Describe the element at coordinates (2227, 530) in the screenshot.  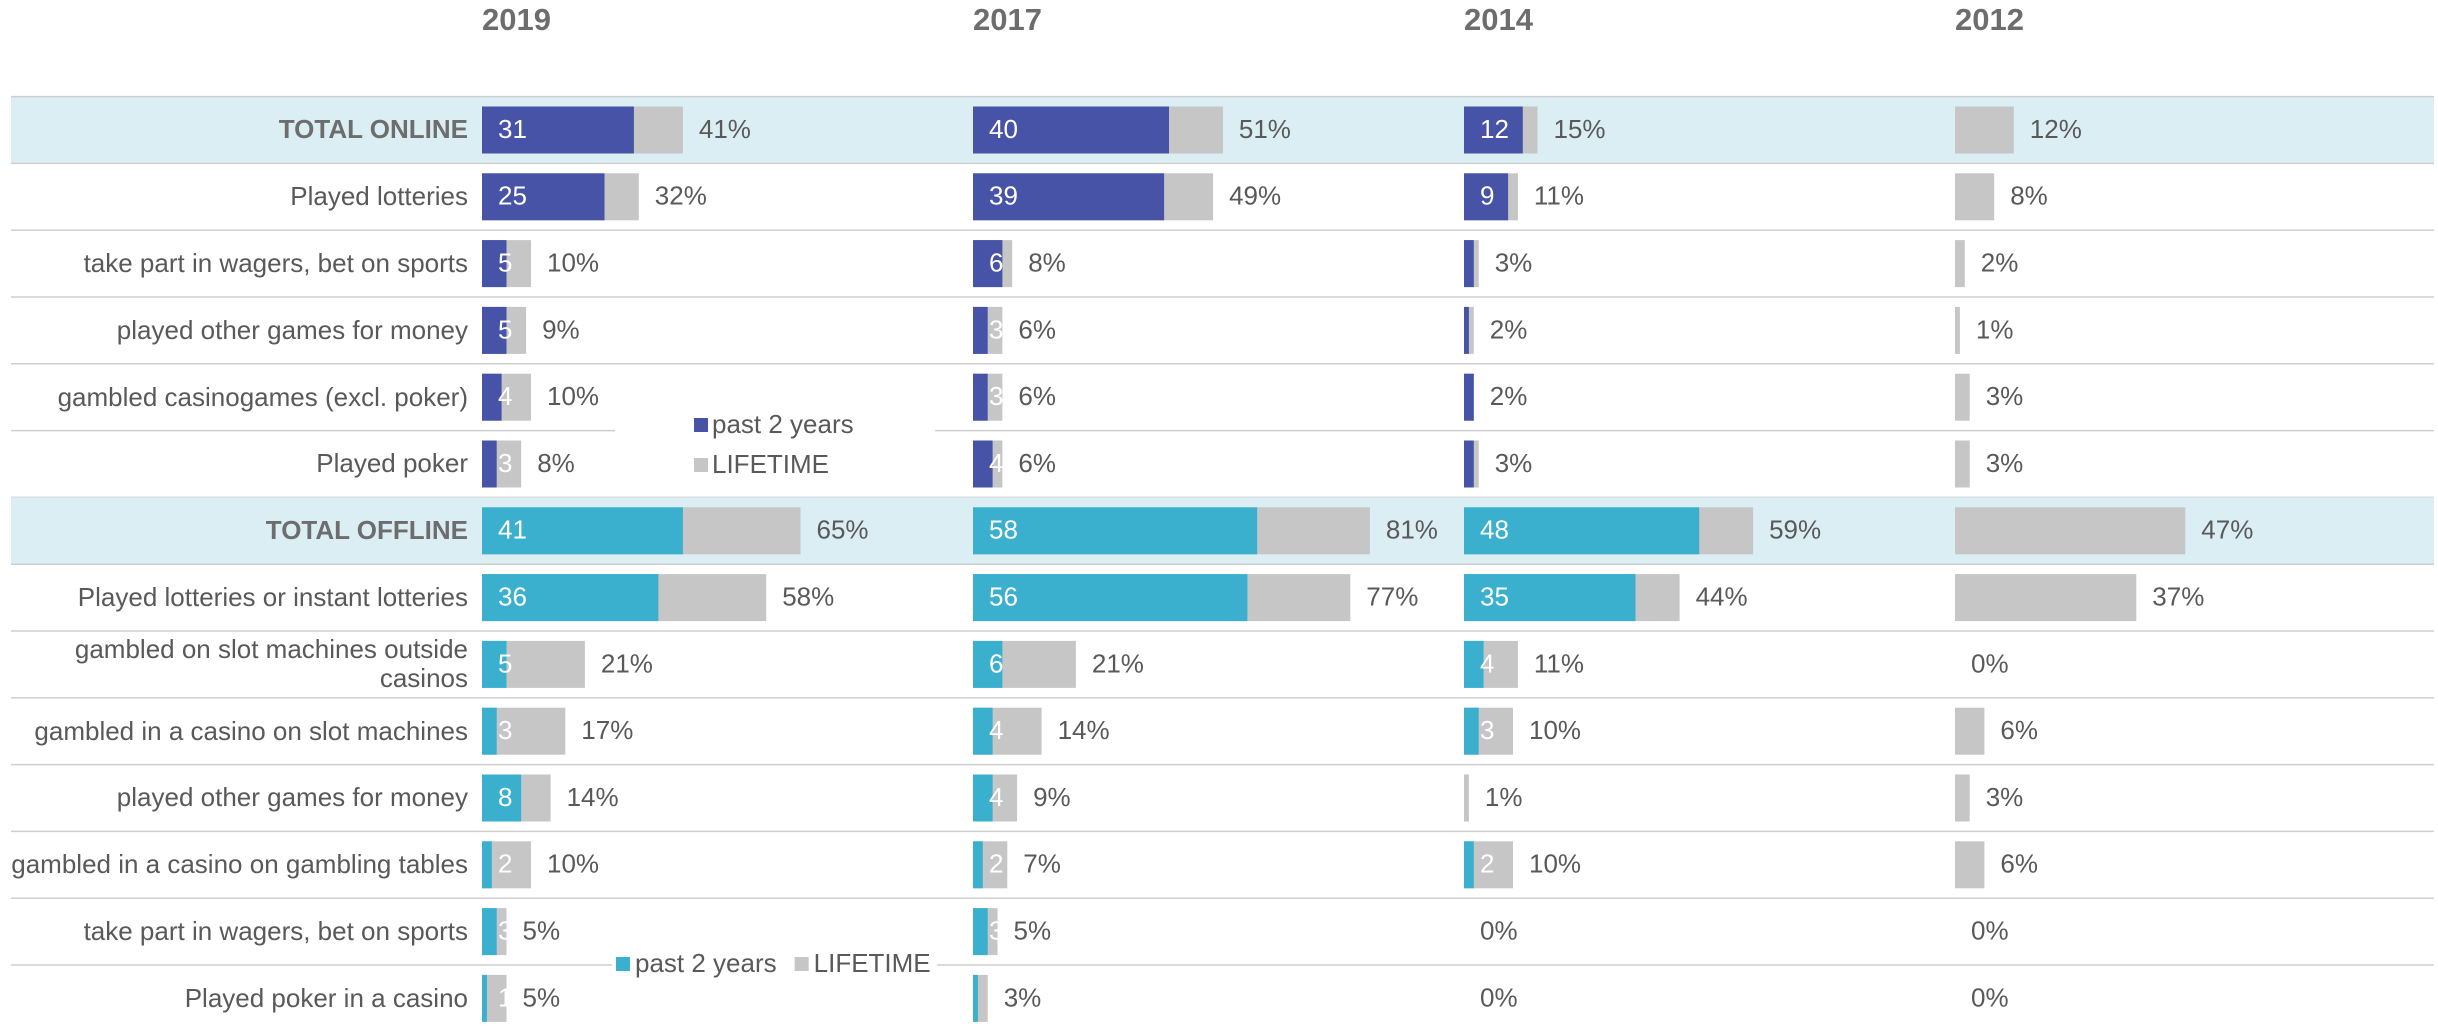
I see `lifetime-value-label: 47%` at that location.